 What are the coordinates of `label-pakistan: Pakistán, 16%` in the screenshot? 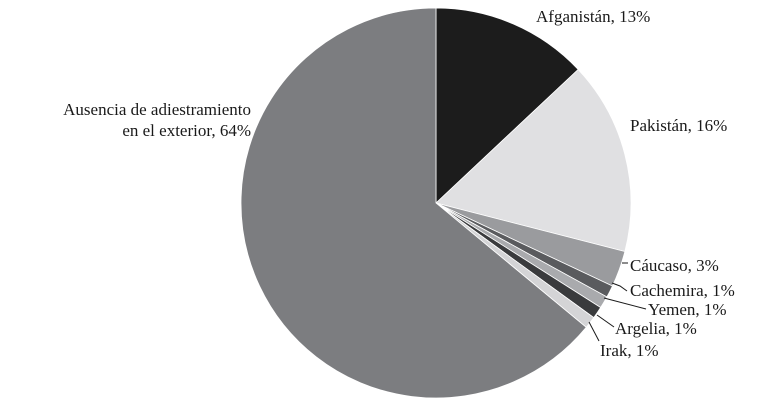 It's located at (678, 125).